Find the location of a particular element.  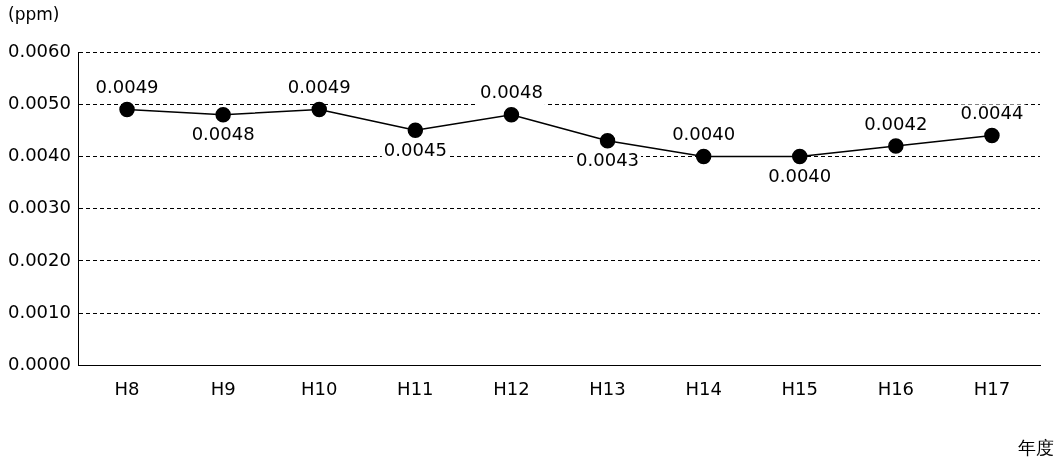

y-tick-label: 0.0040 is located at coordinates (39, 155).